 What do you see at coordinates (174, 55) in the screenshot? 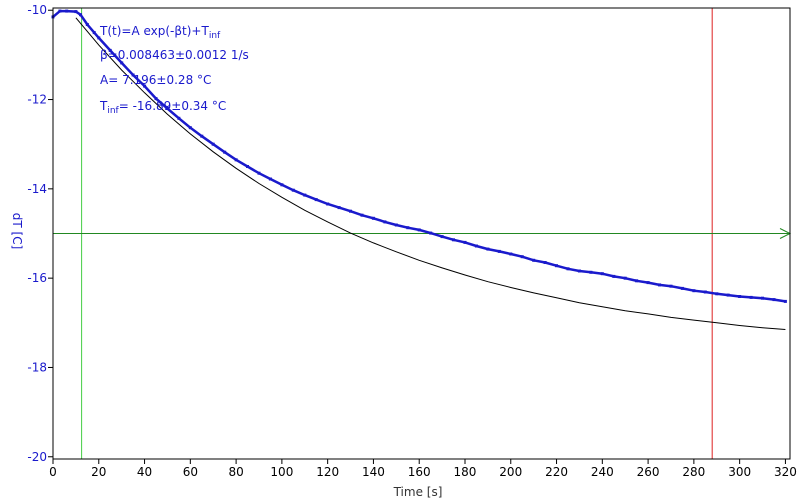
I see `beta-text: β=0.008463±0.0012 1/s` at bounding box center [174, 55].